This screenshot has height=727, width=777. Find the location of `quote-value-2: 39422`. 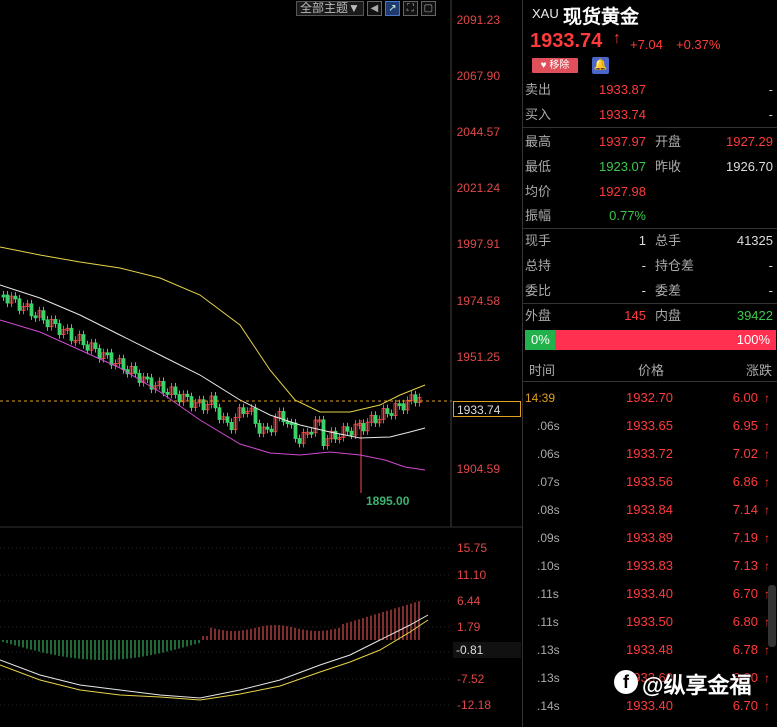

quote-value-2: 39422 is located at coordinates (754, 315).